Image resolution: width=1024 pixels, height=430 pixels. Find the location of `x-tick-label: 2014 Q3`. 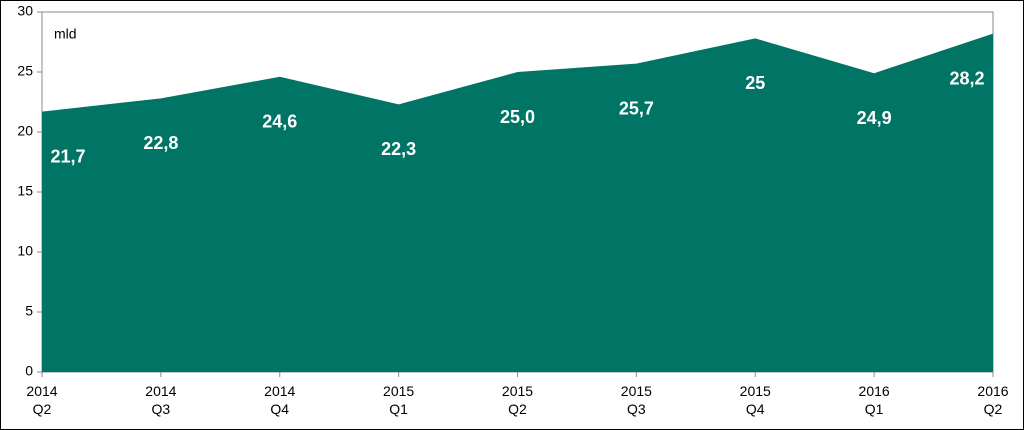

x-tick-label: 2014 Q3 is located at coordinates (160, 400).